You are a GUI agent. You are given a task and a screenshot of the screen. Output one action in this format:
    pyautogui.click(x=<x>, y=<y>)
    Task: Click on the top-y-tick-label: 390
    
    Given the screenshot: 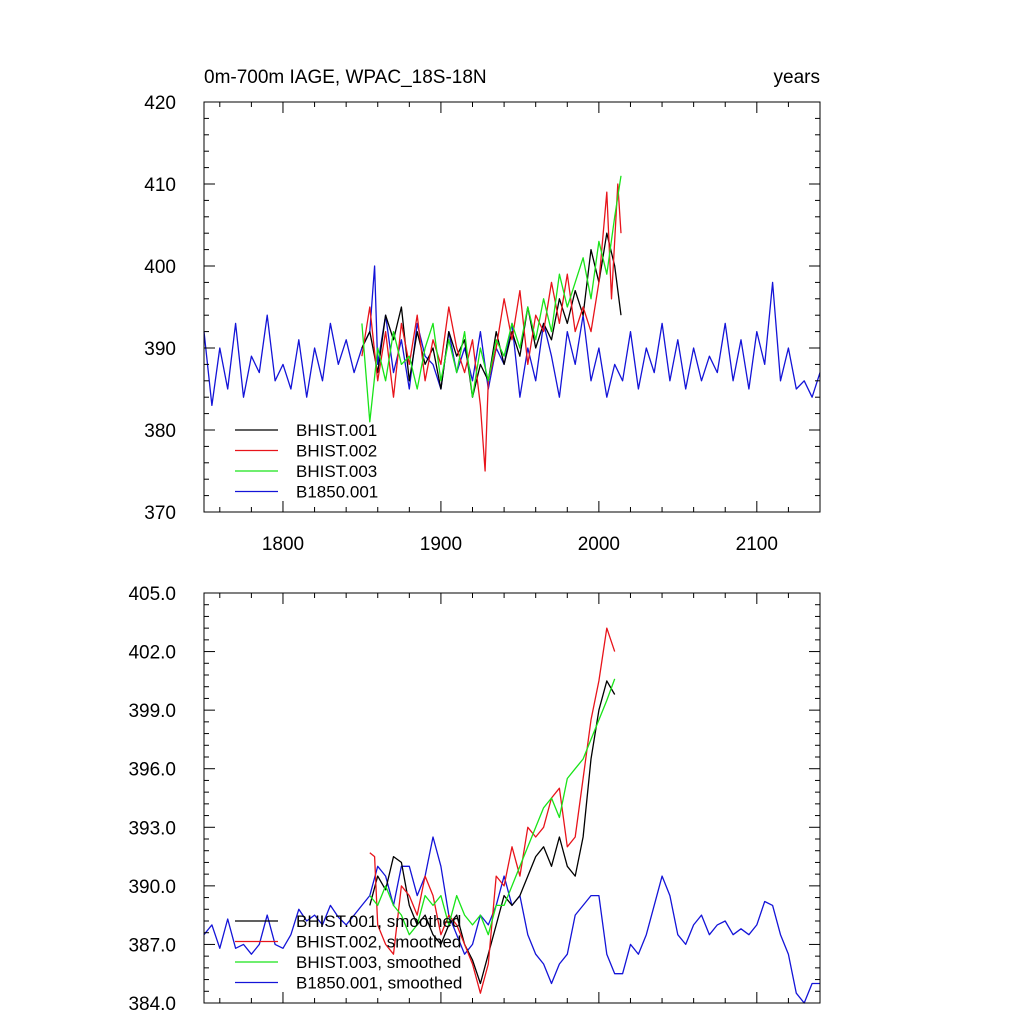 What is the action you would take?
    pyautogui.click(x=160, y=349)
    